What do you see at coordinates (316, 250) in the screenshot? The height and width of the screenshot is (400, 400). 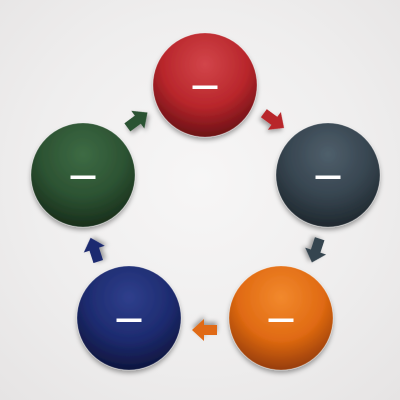 I see `arrow-2-icon` at bounding box center [316, 250].